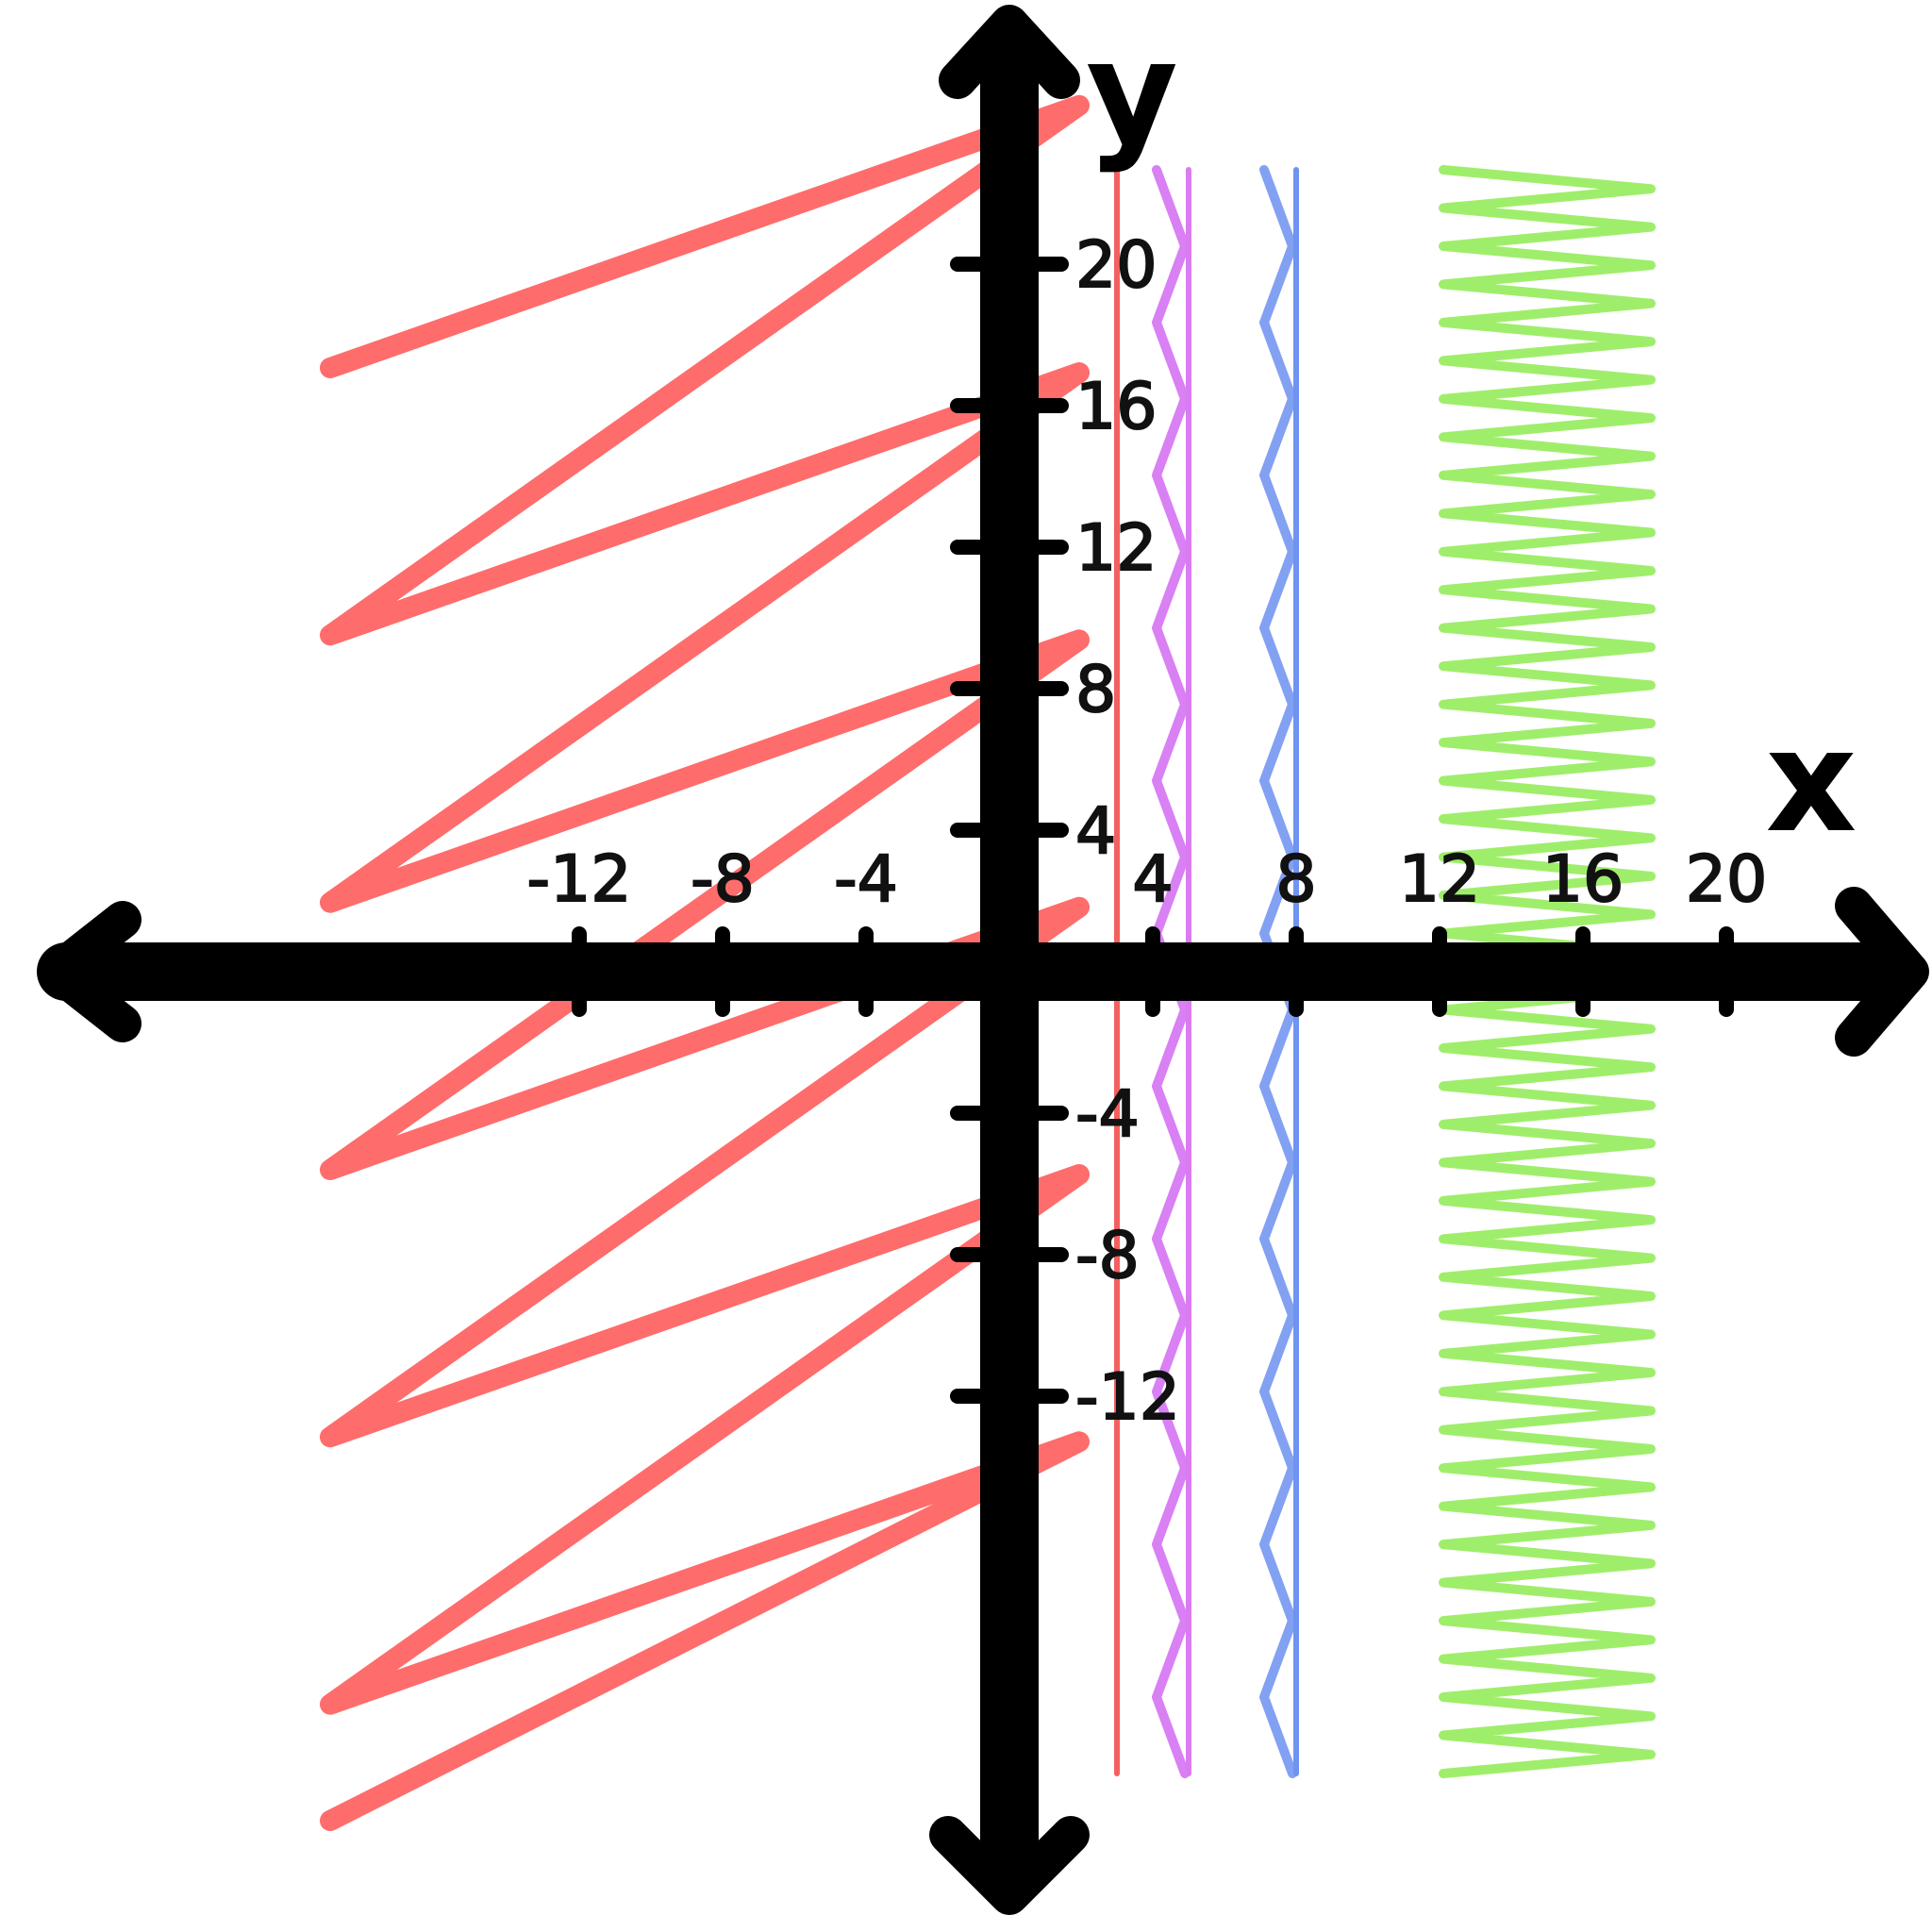 This screenshot has width=1932, height=1932. I want to click on y-tick-label: -8, so click(1108, 1256).